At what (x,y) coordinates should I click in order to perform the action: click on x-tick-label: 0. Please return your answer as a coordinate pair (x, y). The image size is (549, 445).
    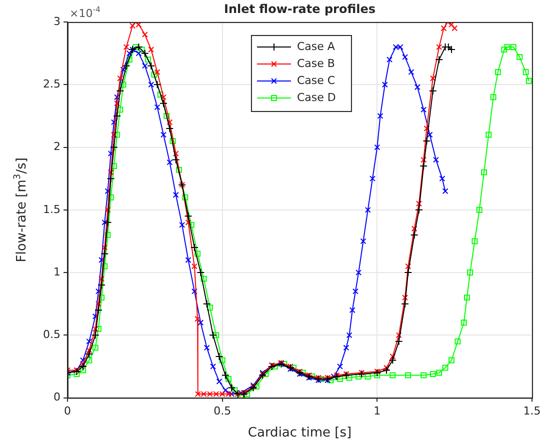
    Looking at the image, I should click on (67, 411).